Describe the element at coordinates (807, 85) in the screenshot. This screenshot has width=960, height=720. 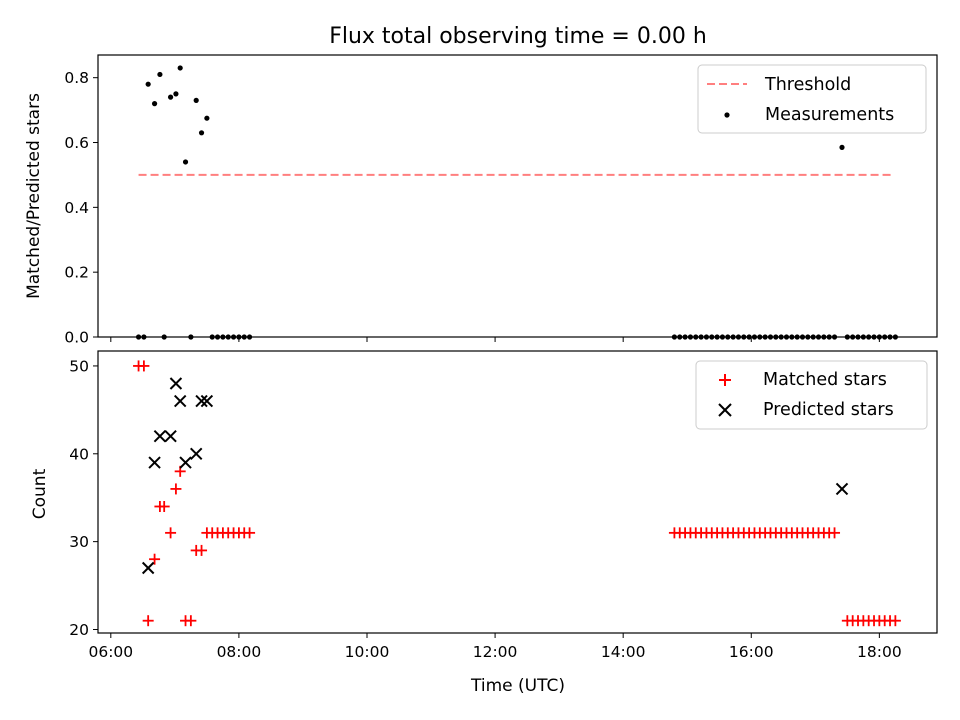
I see `legend-threshold-label: Threshold` at that location.